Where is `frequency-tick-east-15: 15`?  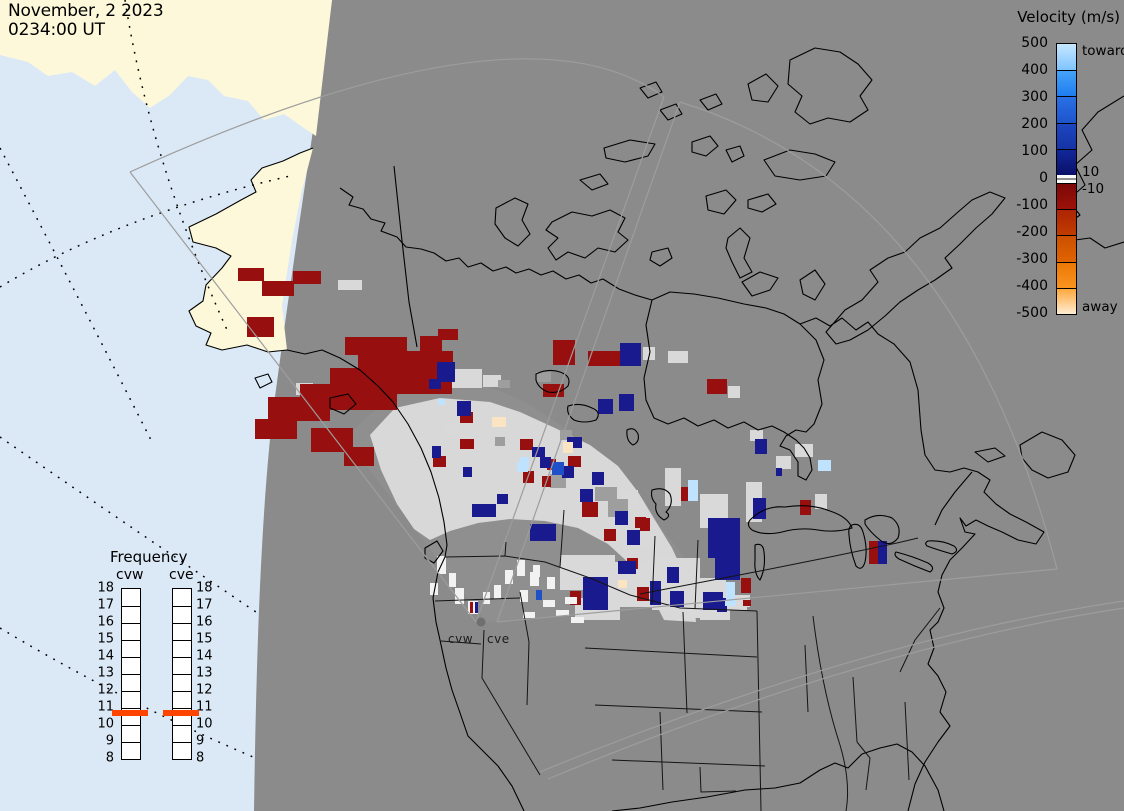
frequency-tick-east-15: 15 is located at coordinates (204, 639).